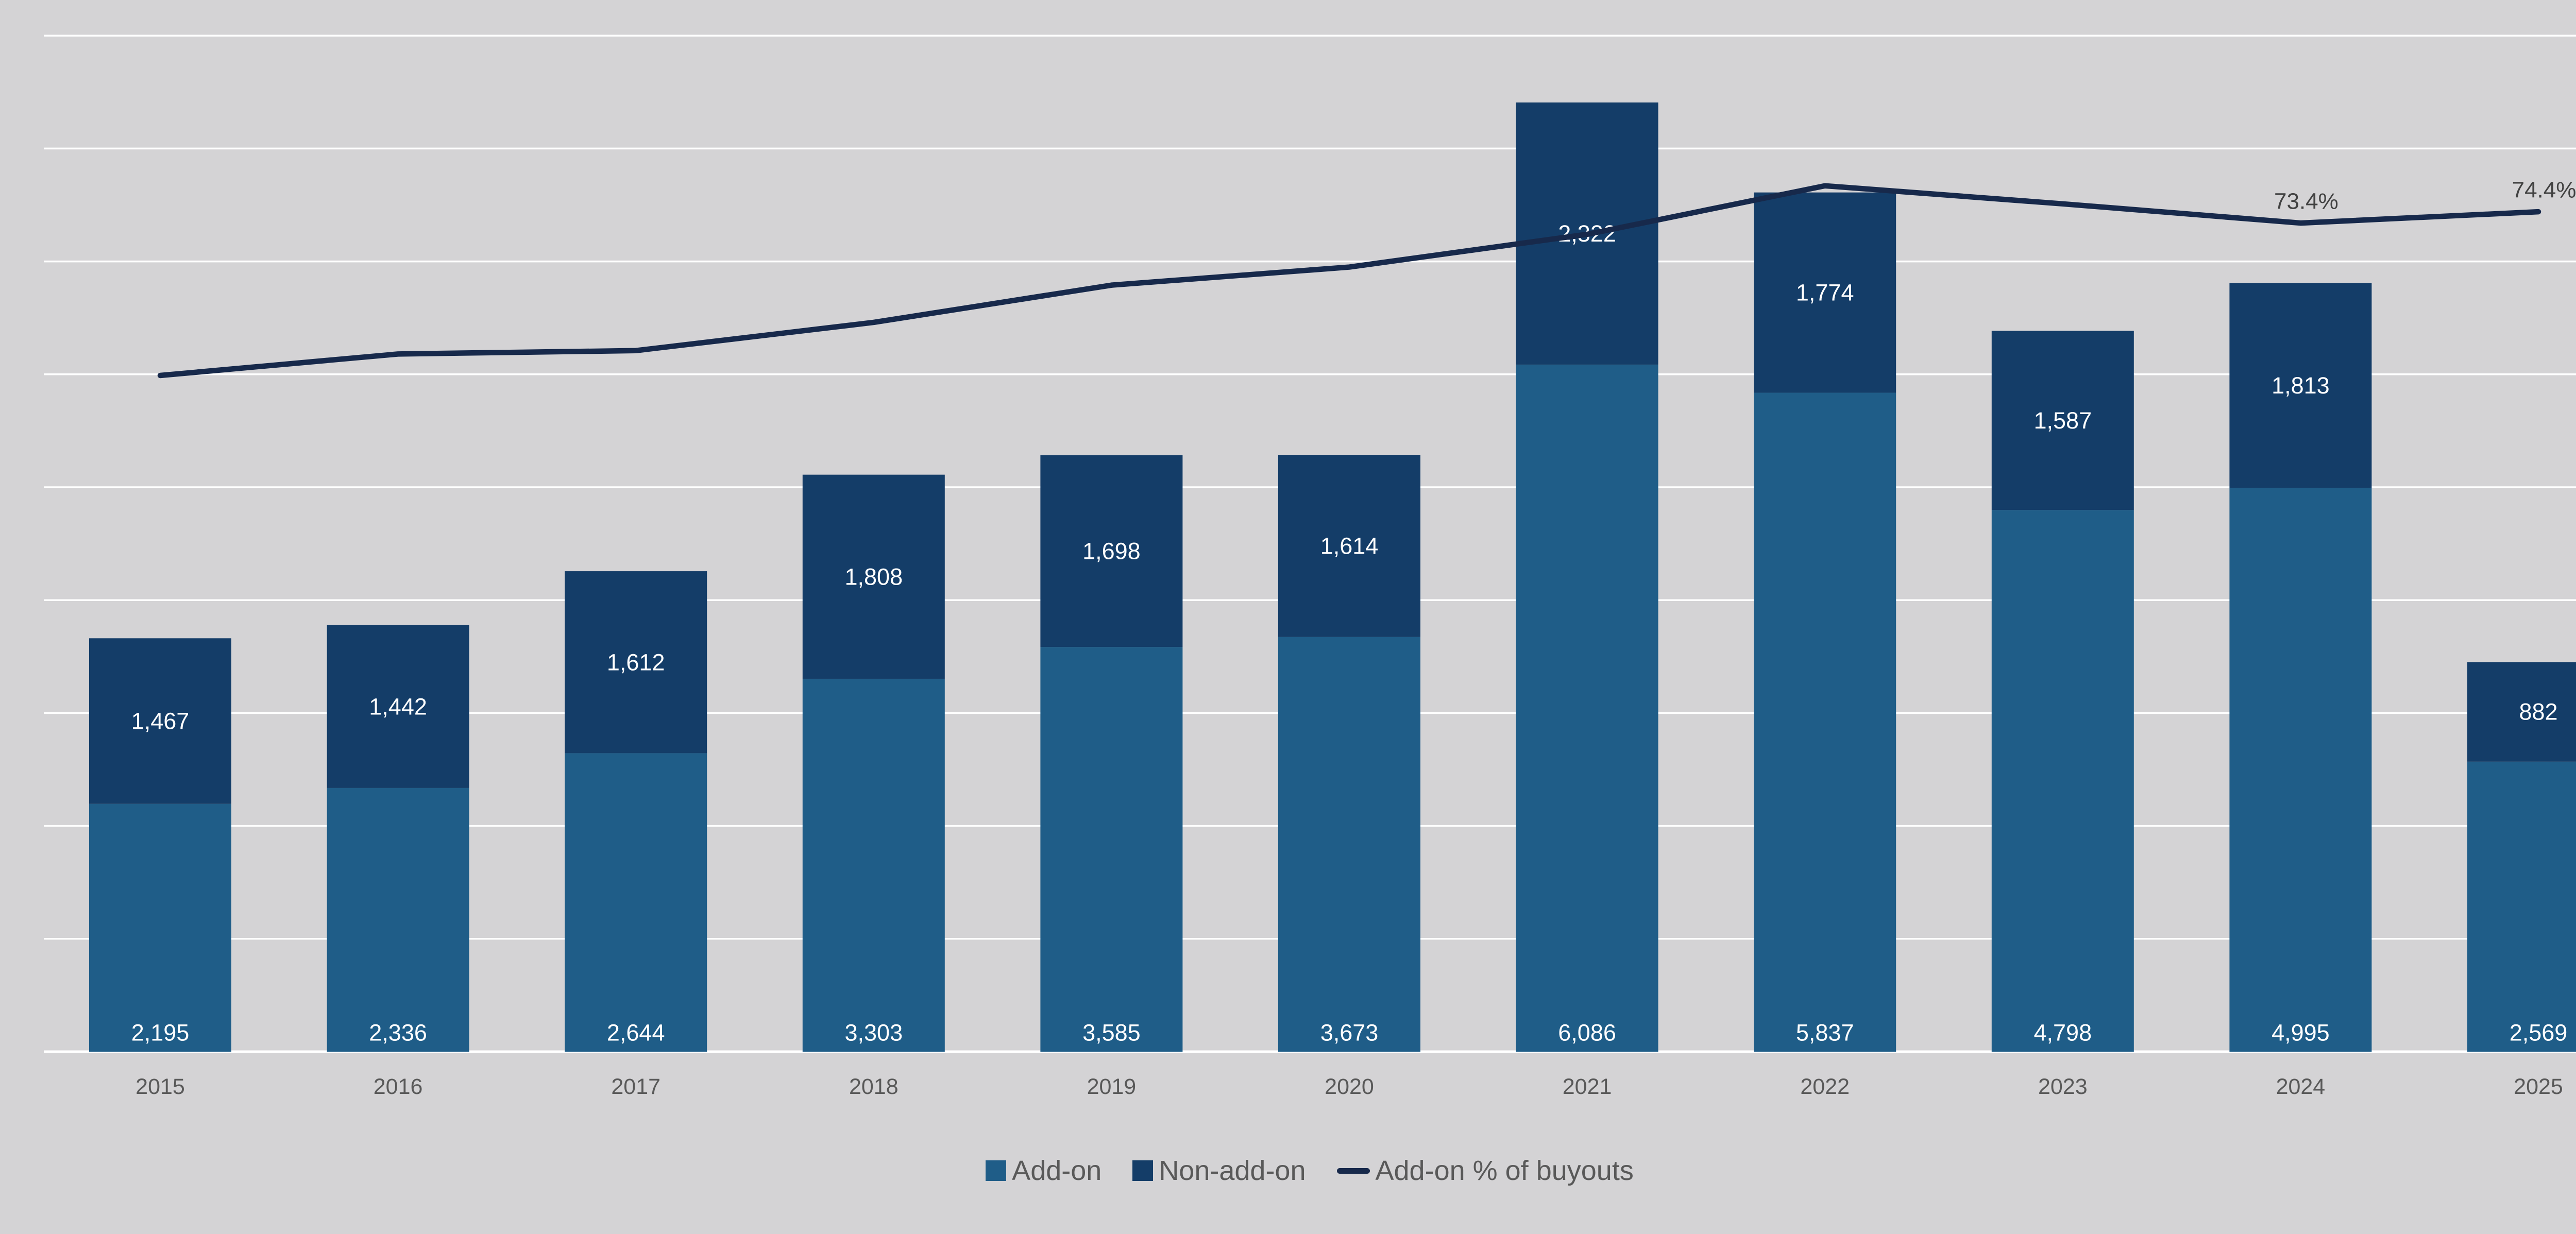 Image resolution: width=2576 pixels, height=1234 pixels. I want to click on legend-item-non-add-on: Non-add-on, so click(1219, 1171).